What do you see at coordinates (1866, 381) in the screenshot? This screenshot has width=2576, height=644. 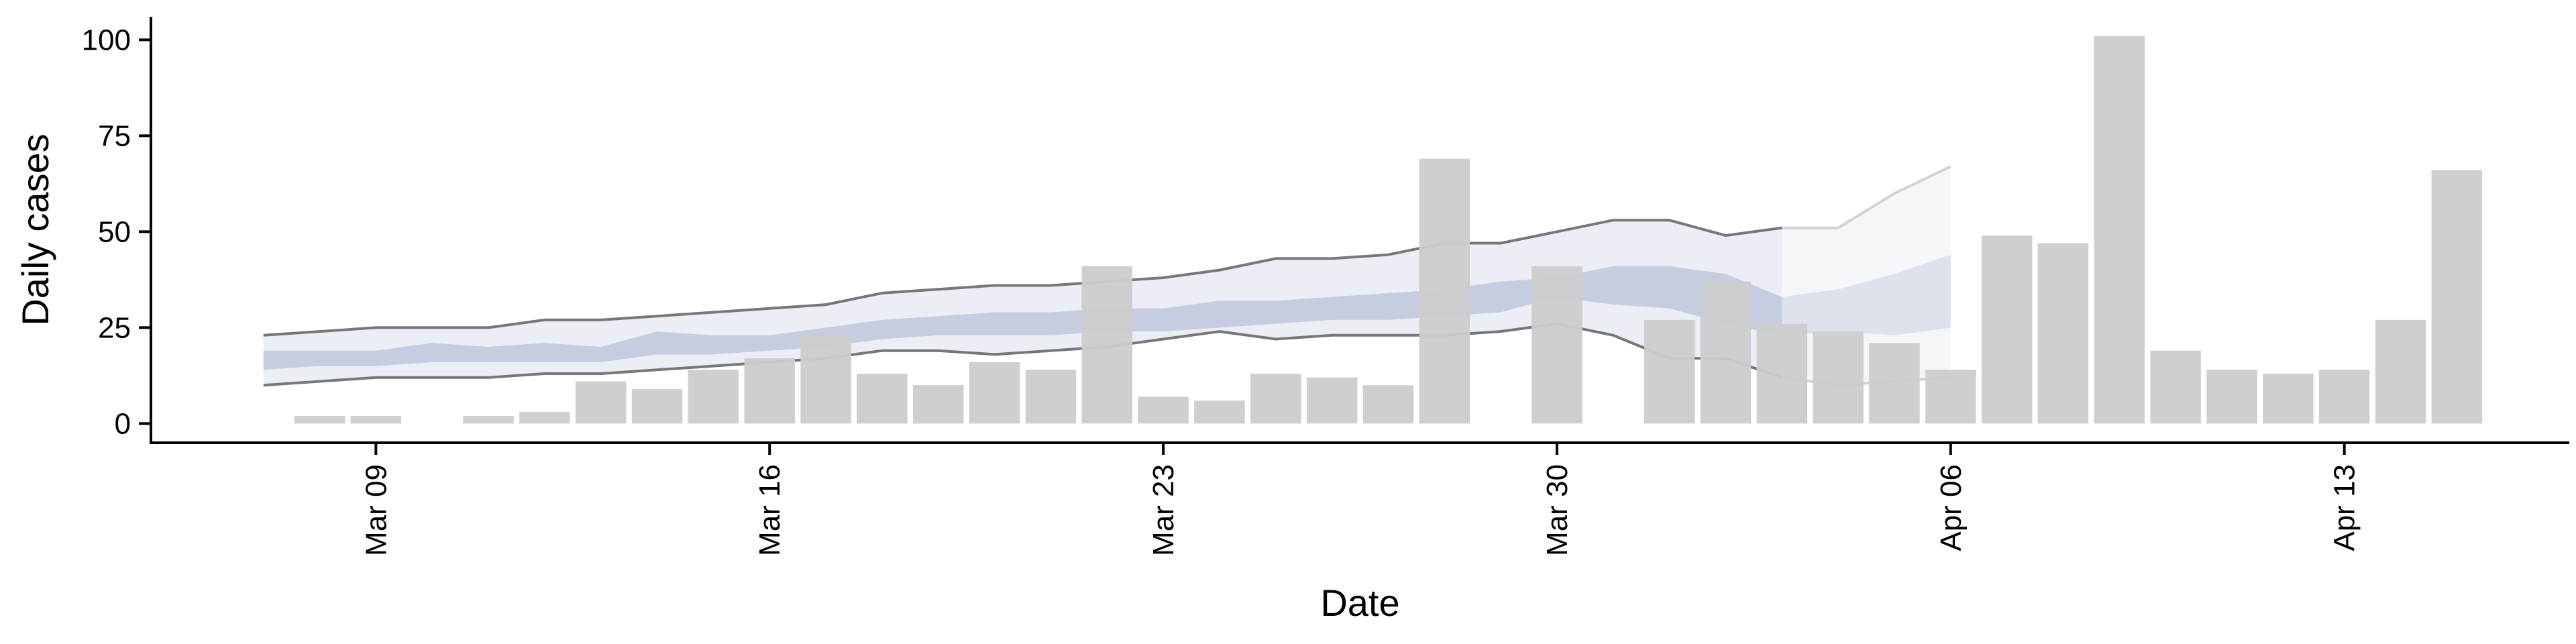 I see `lower-bound-line-forecast` at bounding box center [1866, 381].